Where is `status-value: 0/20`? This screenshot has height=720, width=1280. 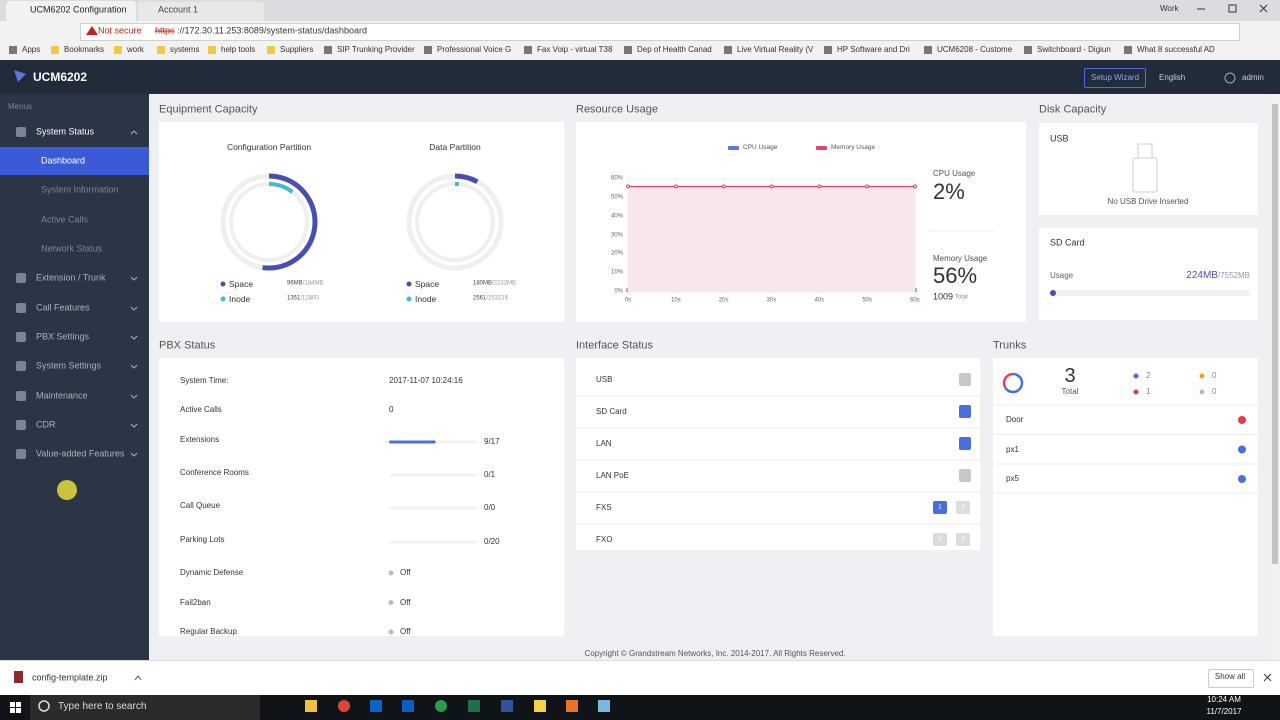
status-value: 0/20 is located at coordinates (492, 542).